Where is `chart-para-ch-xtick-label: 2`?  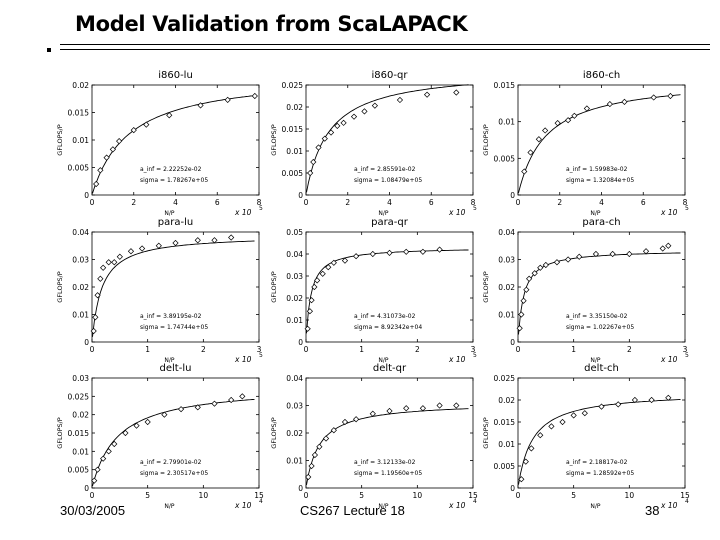
chart-para-ch-xtick-label: 2 is located at coordinates (629, 349).